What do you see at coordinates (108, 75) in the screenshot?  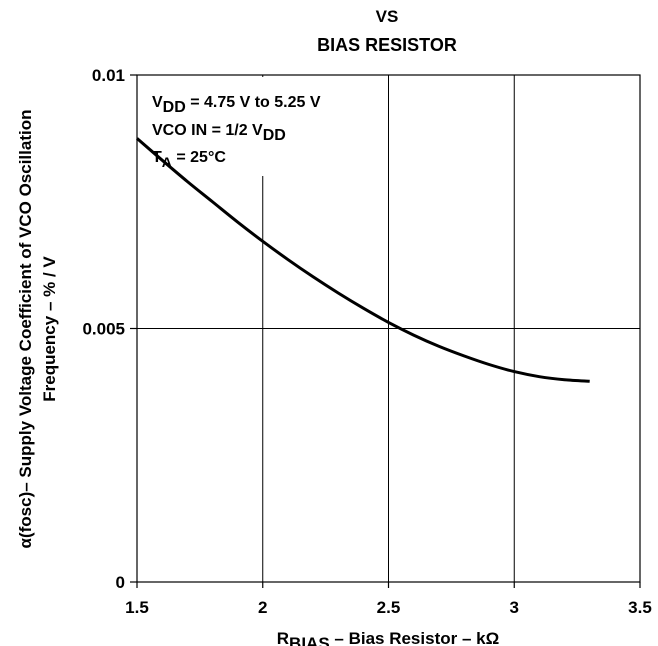 I see `y-tick-label: 0.01` at bounding box center [108, 75].